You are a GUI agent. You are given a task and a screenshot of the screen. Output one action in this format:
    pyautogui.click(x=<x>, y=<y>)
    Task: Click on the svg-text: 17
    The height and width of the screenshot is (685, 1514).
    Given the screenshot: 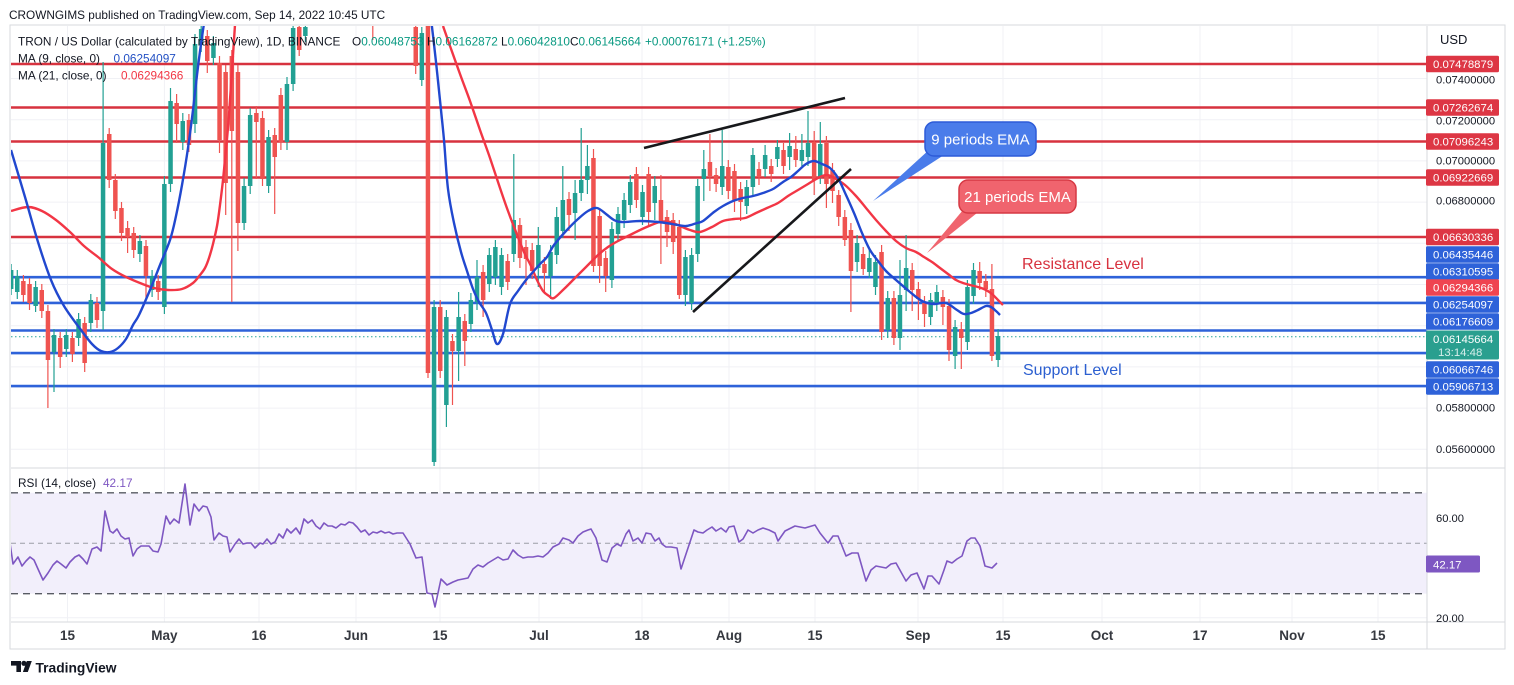 What is the action you would take?
    pyautogui.click(x=1199, y=635)
    